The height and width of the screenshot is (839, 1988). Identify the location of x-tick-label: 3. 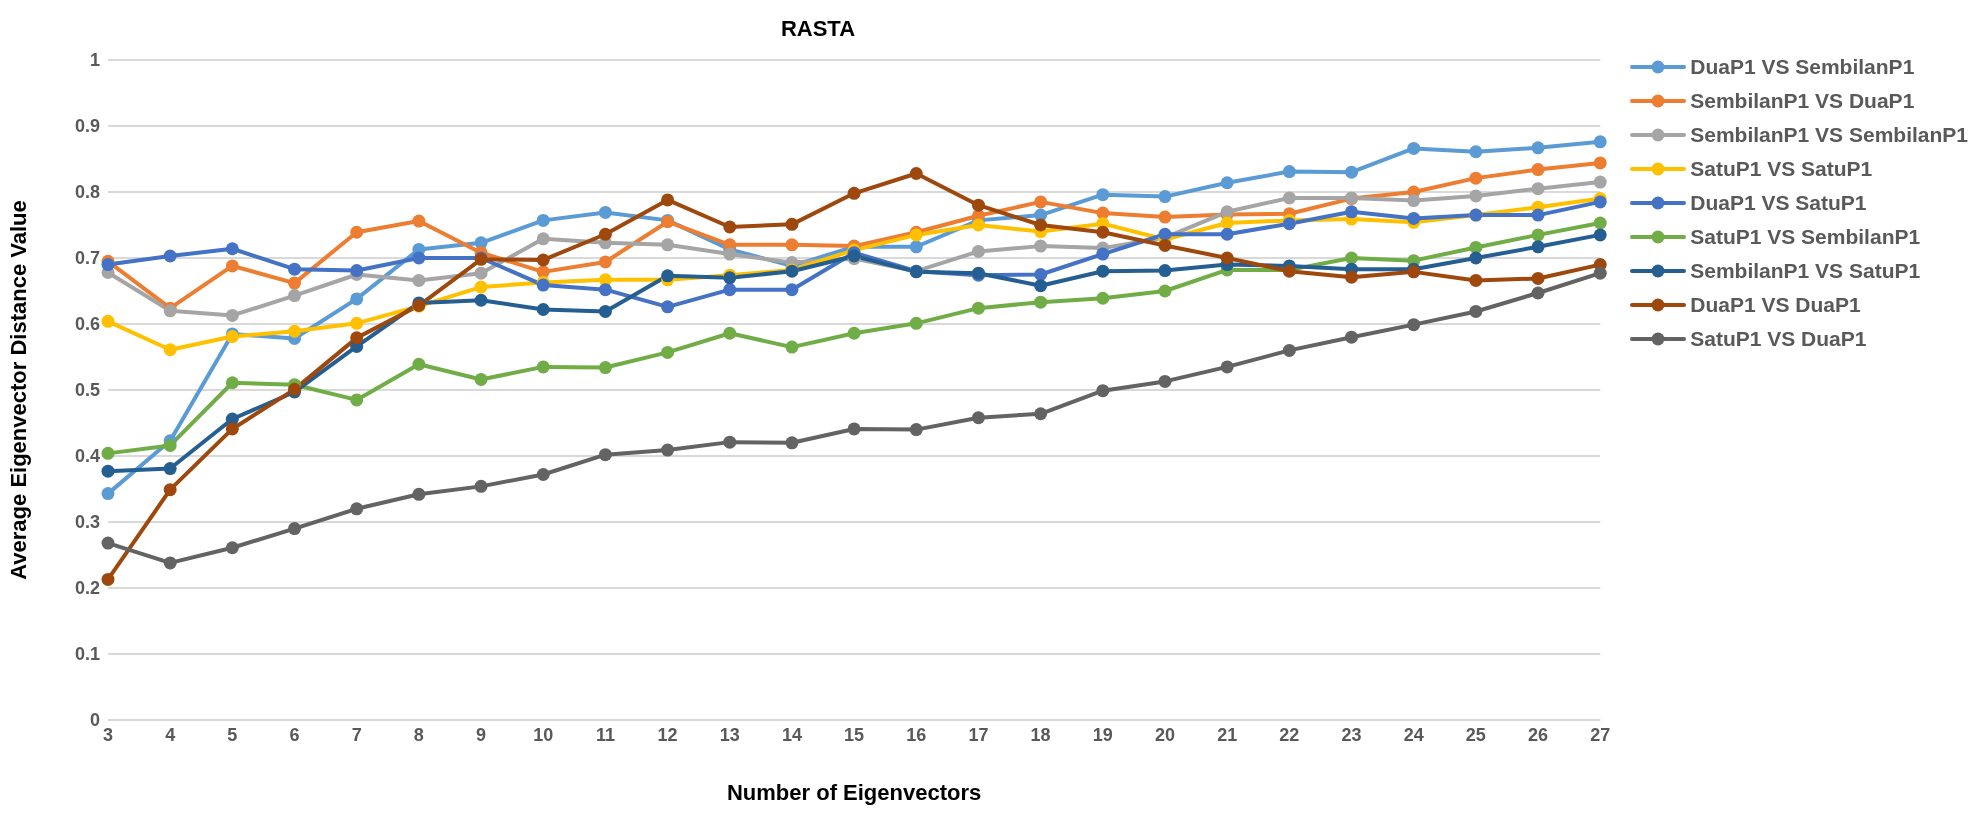
(108, 734).